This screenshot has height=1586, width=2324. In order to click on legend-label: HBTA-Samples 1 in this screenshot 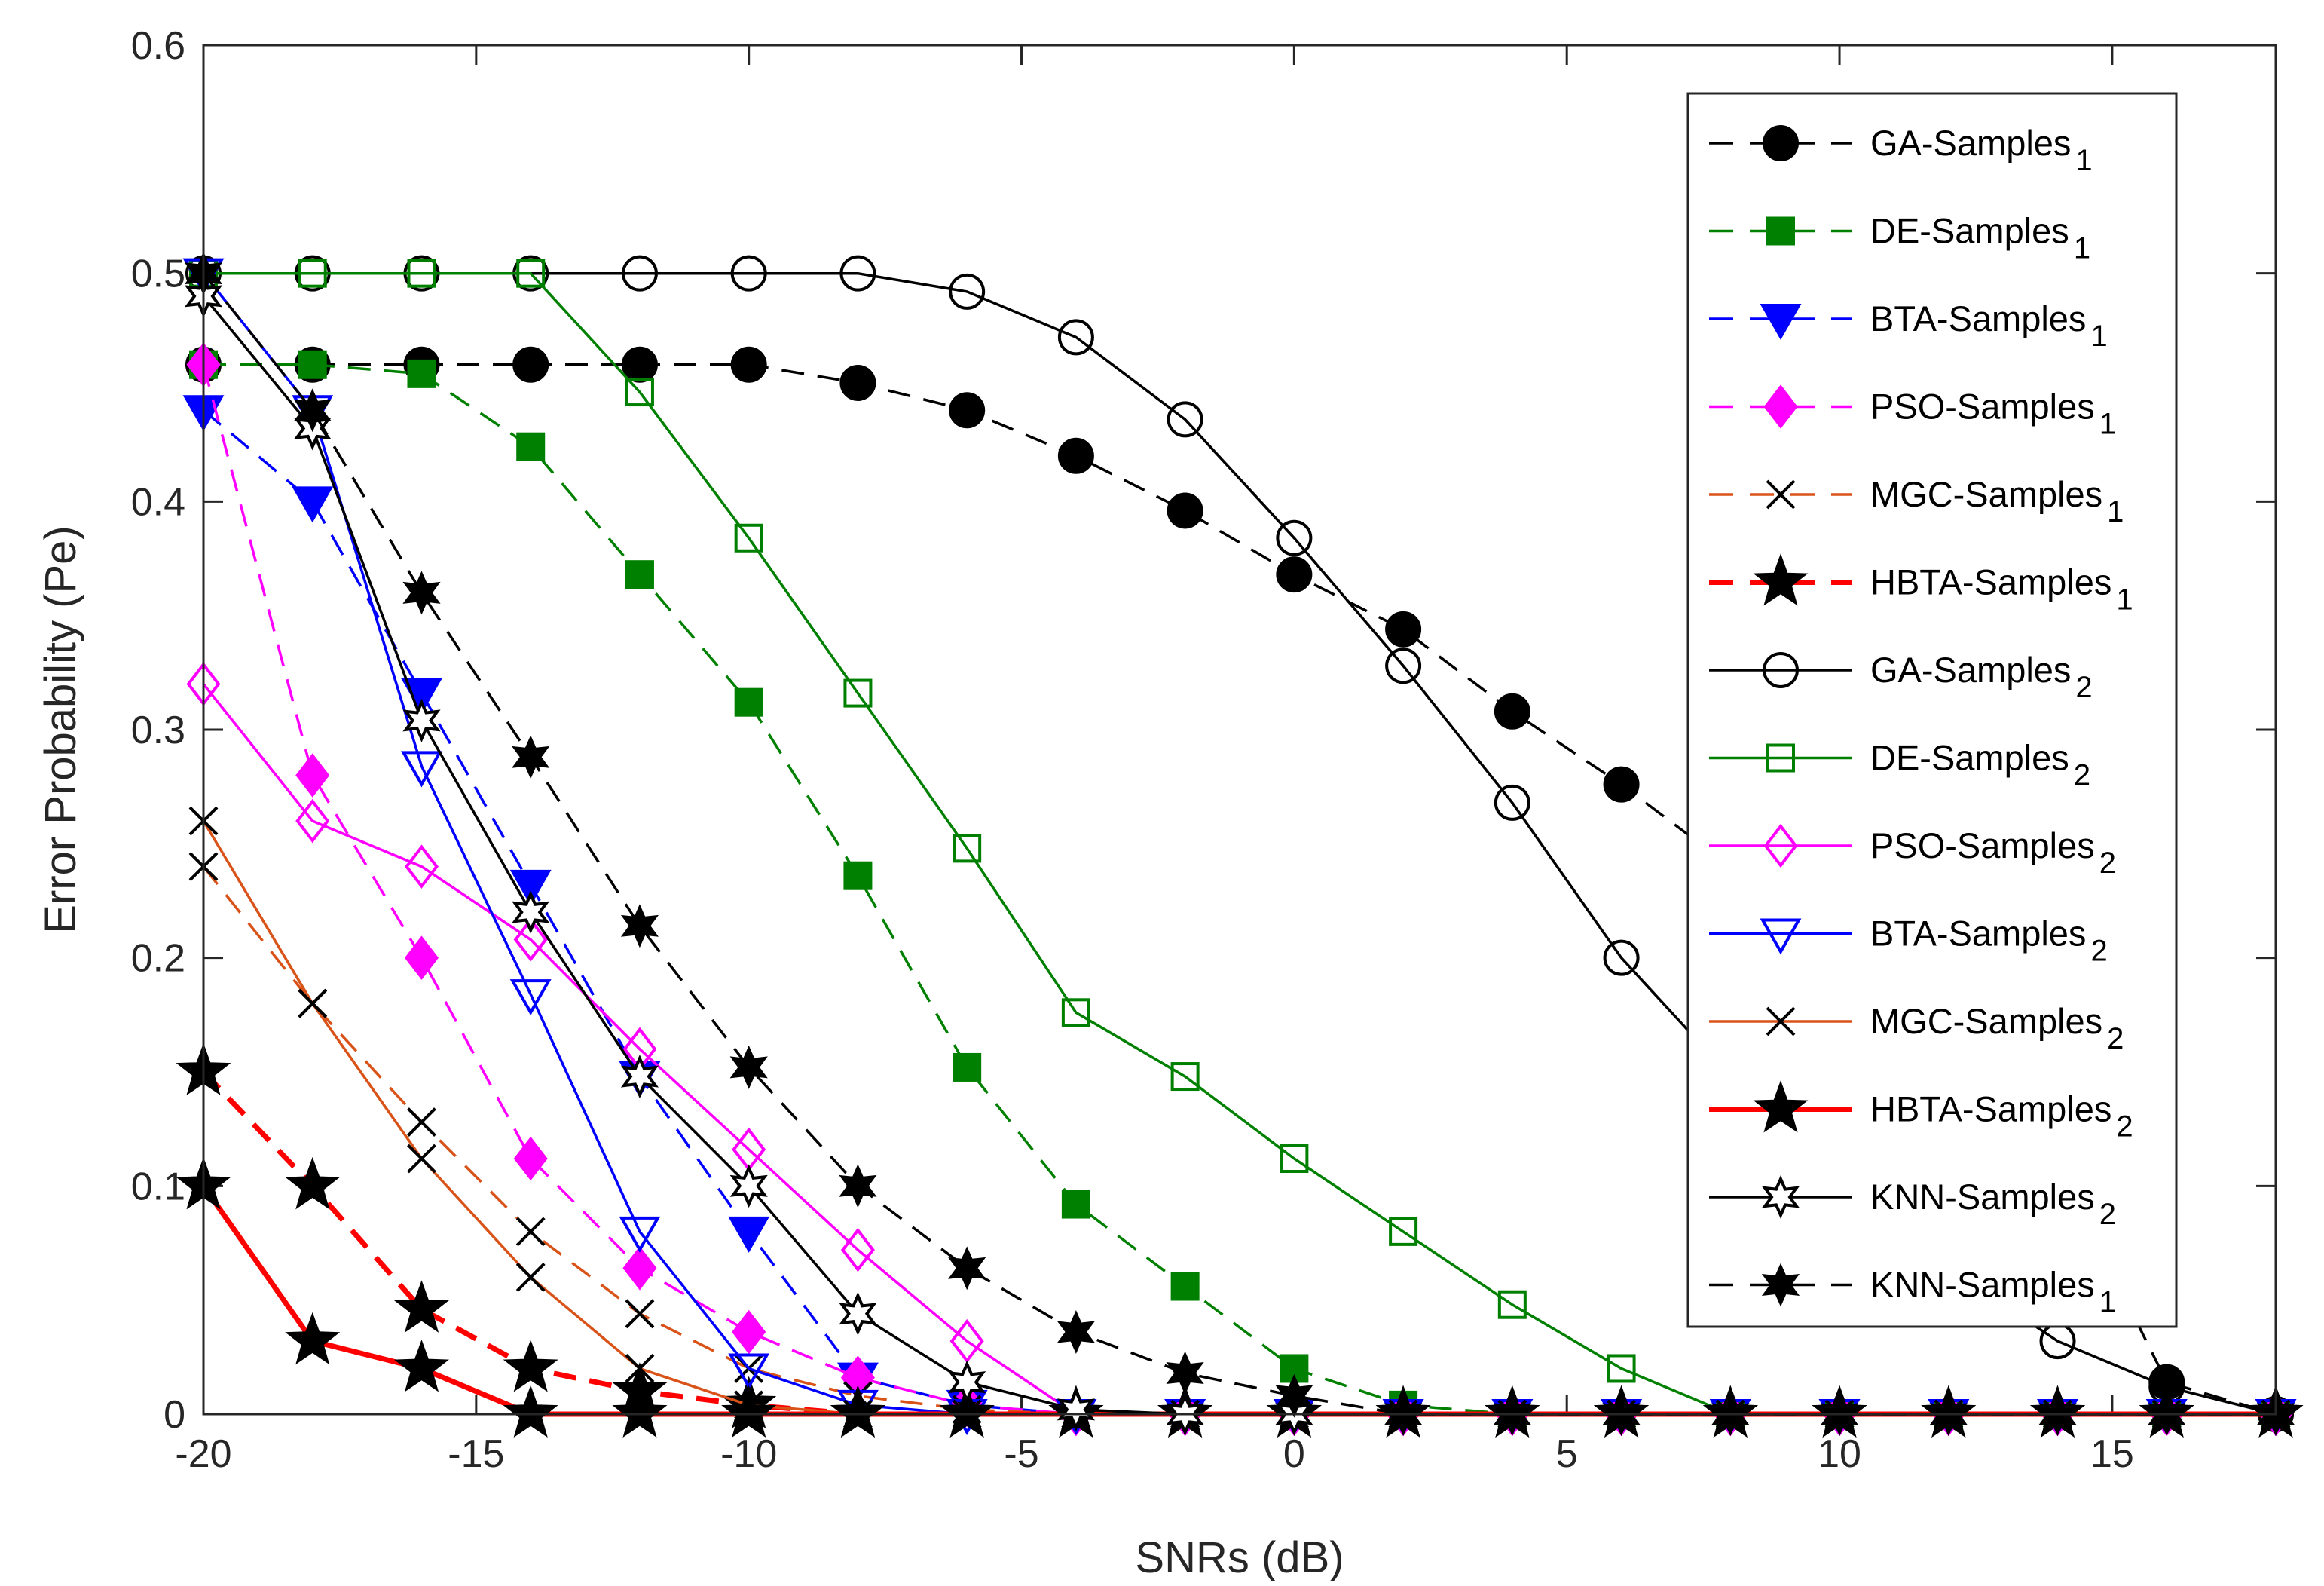, I will do `click(2001, 589)`.